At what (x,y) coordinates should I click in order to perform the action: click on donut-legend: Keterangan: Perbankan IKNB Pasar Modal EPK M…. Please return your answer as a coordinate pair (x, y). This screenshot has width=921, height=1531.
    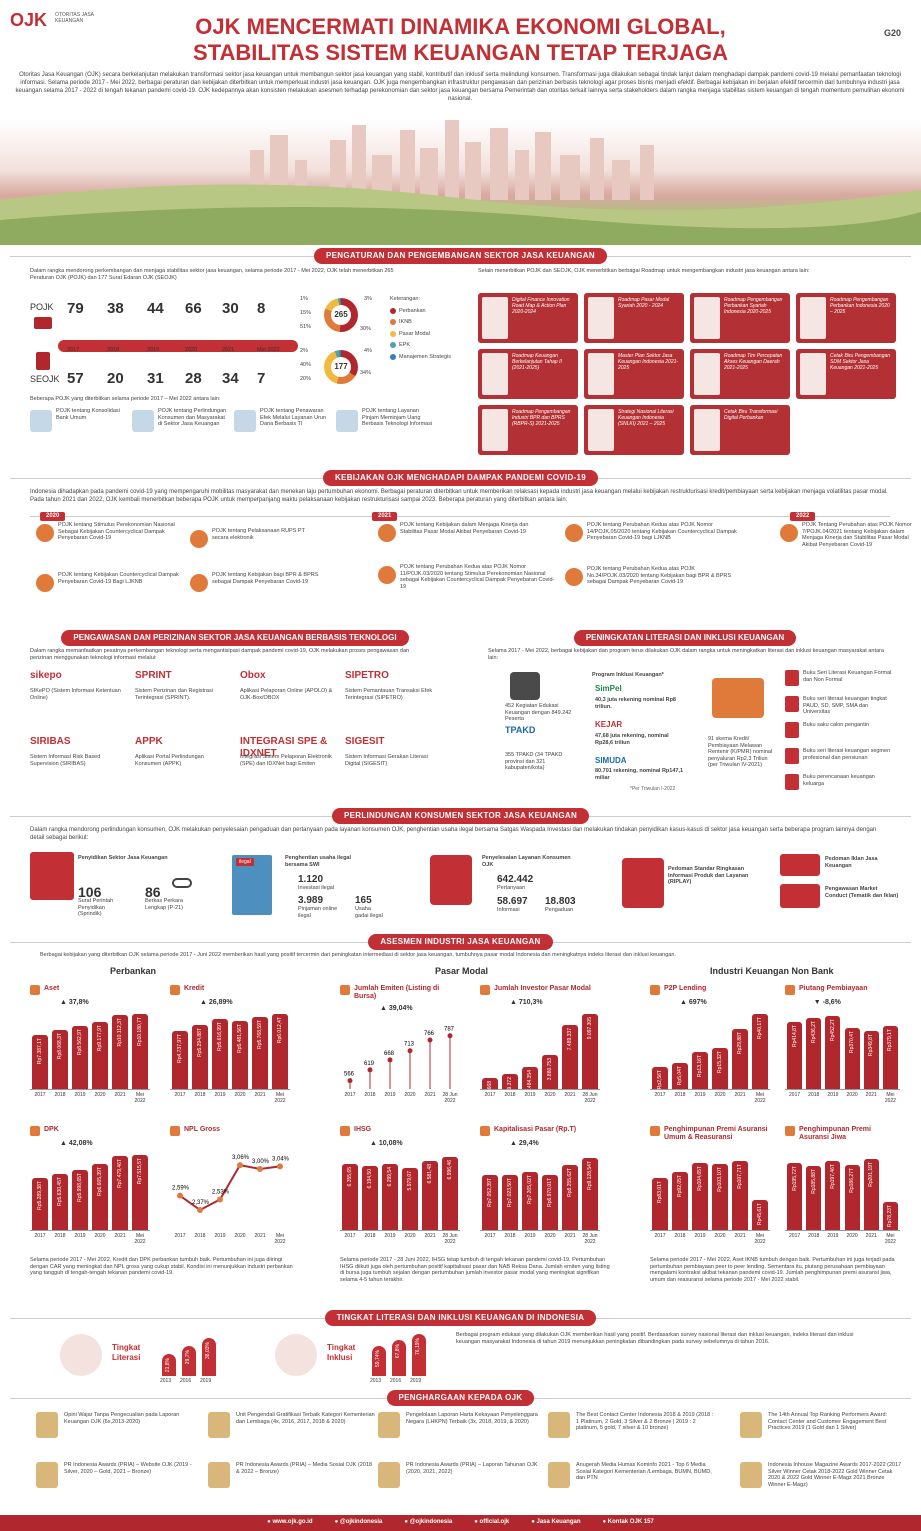
    Looking at the image, I should click on (425, 328).